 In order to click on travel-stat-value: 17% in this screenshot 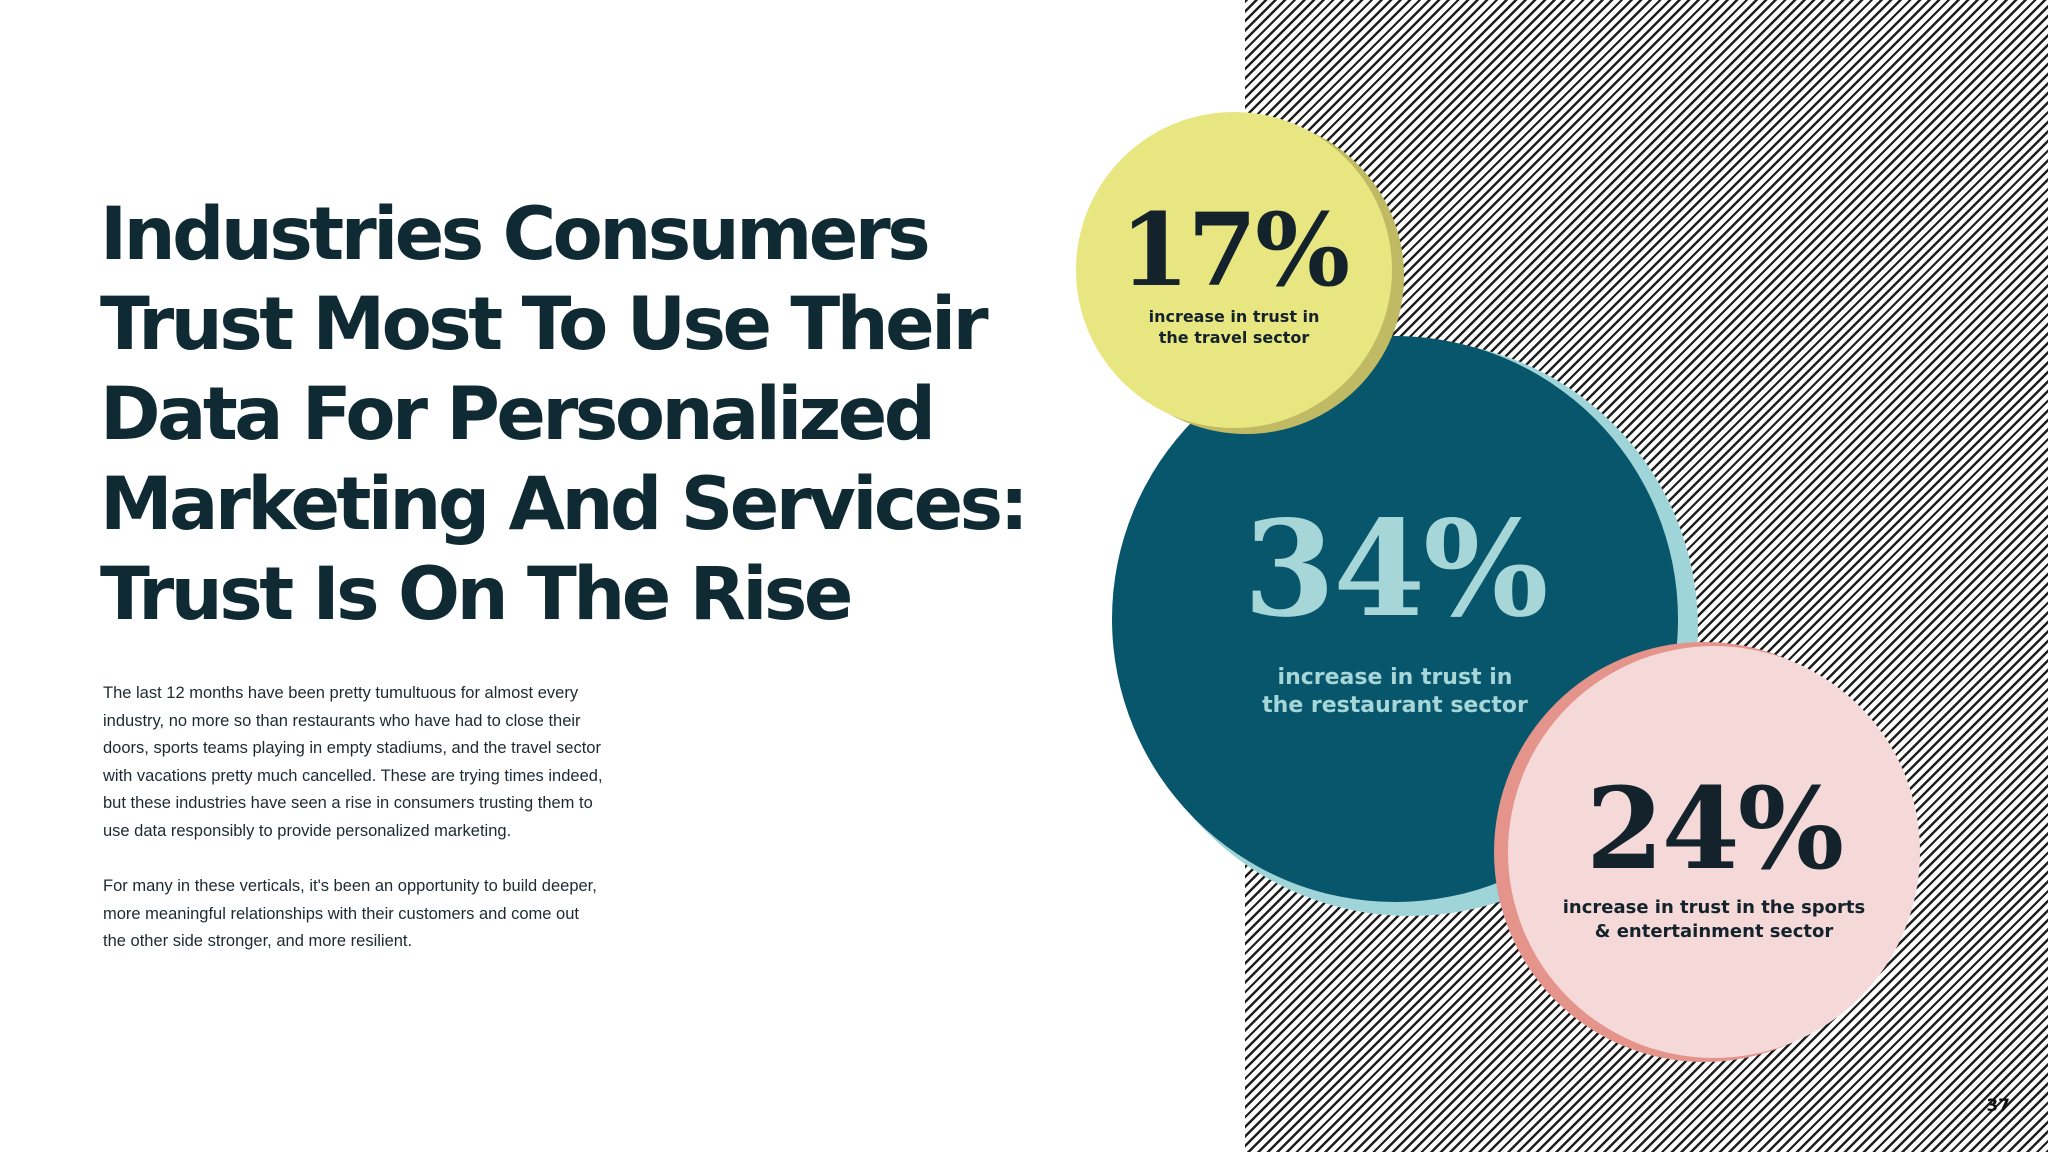, I will do `click(1234, 250)`.